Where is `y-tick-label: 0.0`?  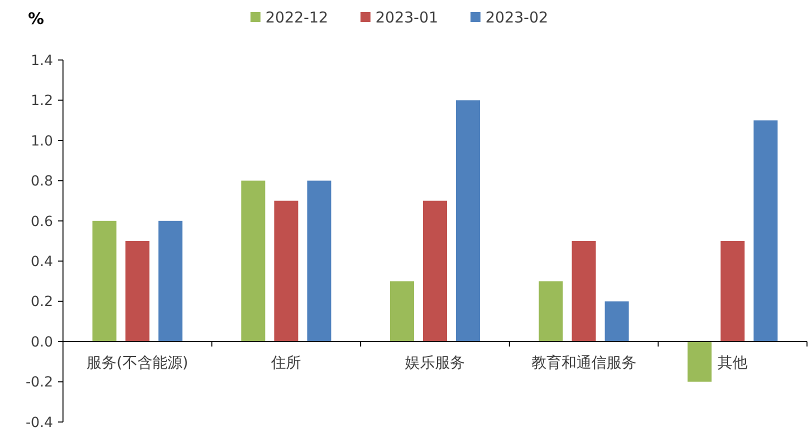 y-tick-label: 0.0 is located at coordinates (41, 342).